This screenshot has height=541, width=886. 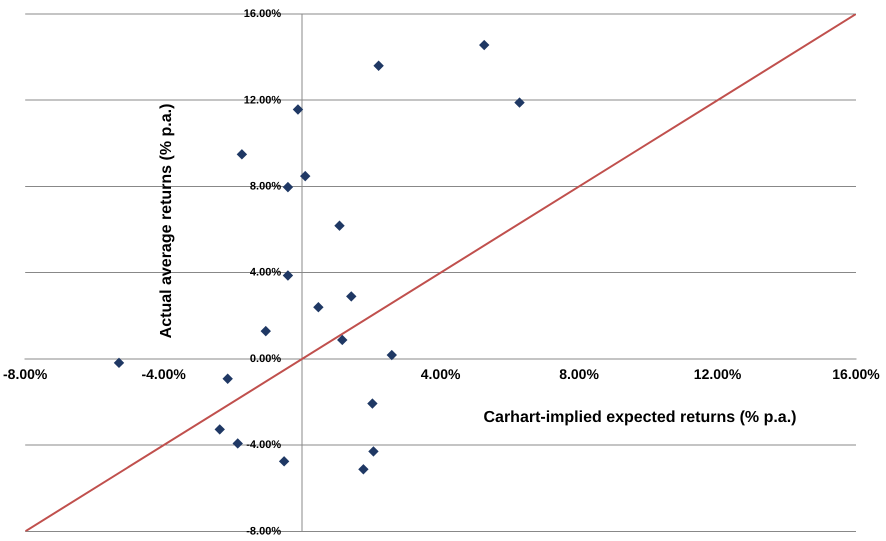 I want to click on y-tick-label: -4.00%, so click(x=264, y=445).